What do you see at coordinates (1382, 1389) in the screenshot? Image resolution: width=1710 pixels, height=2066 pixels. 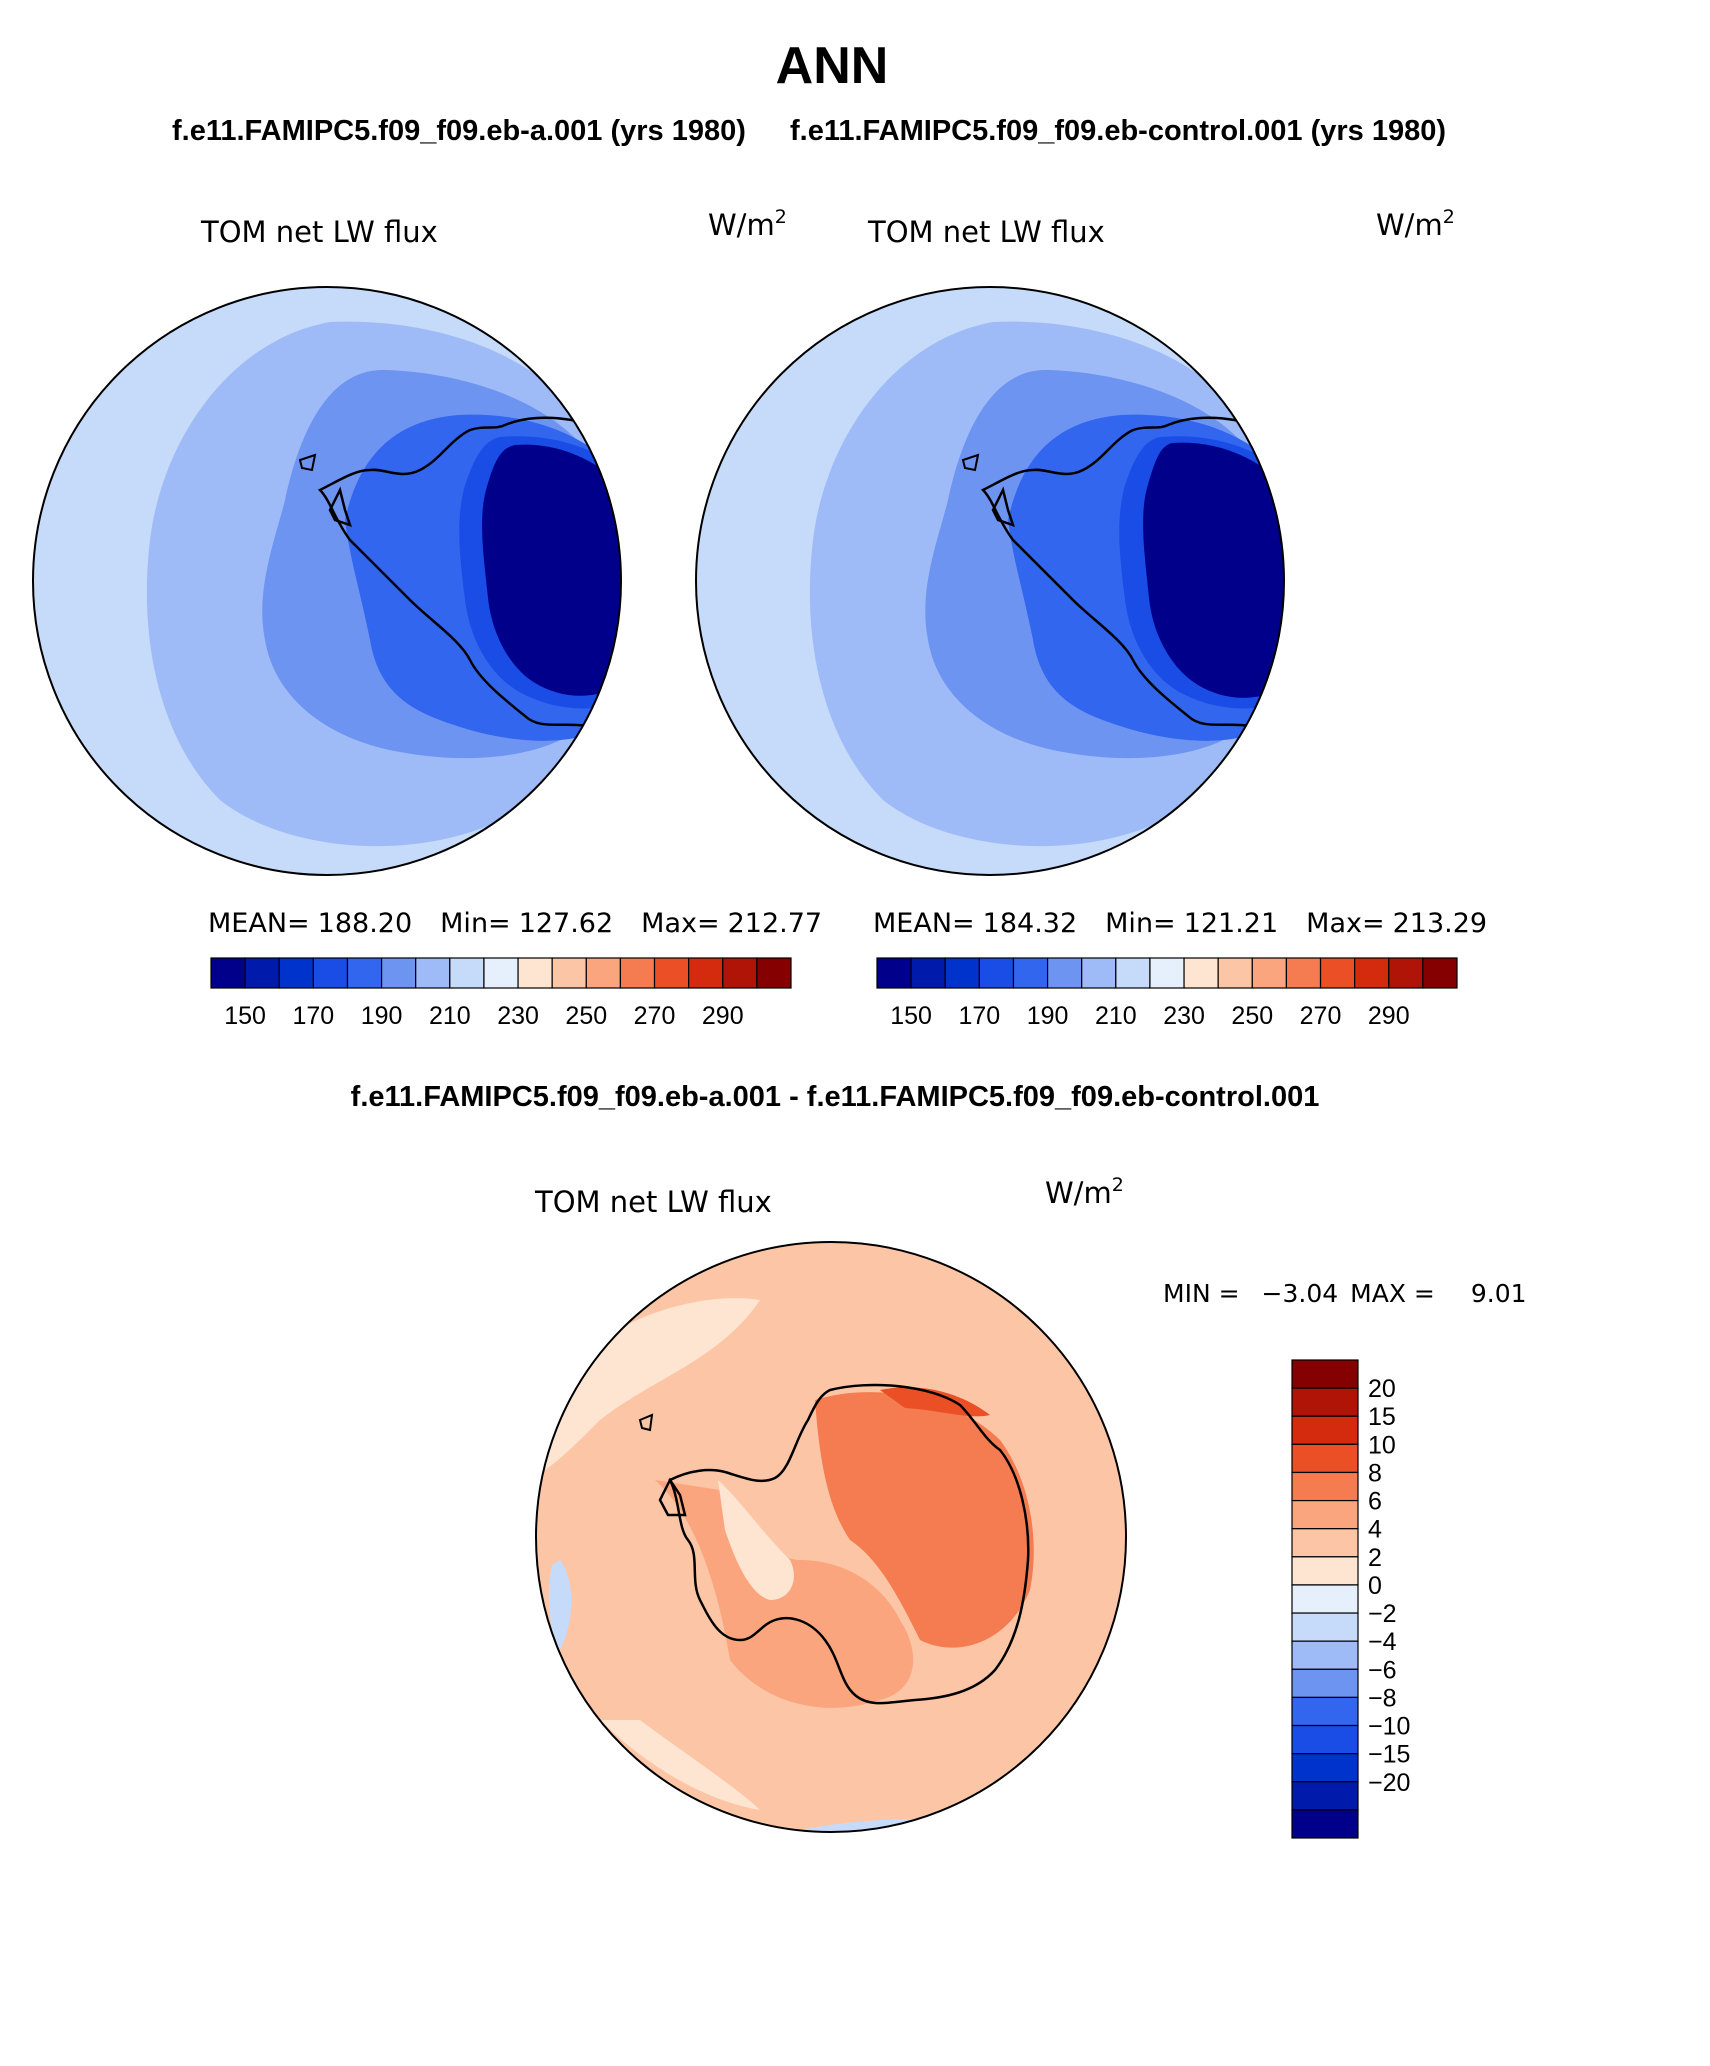 I see `colorbar-tick-label: 20` at bounding box center [1382, 1389].